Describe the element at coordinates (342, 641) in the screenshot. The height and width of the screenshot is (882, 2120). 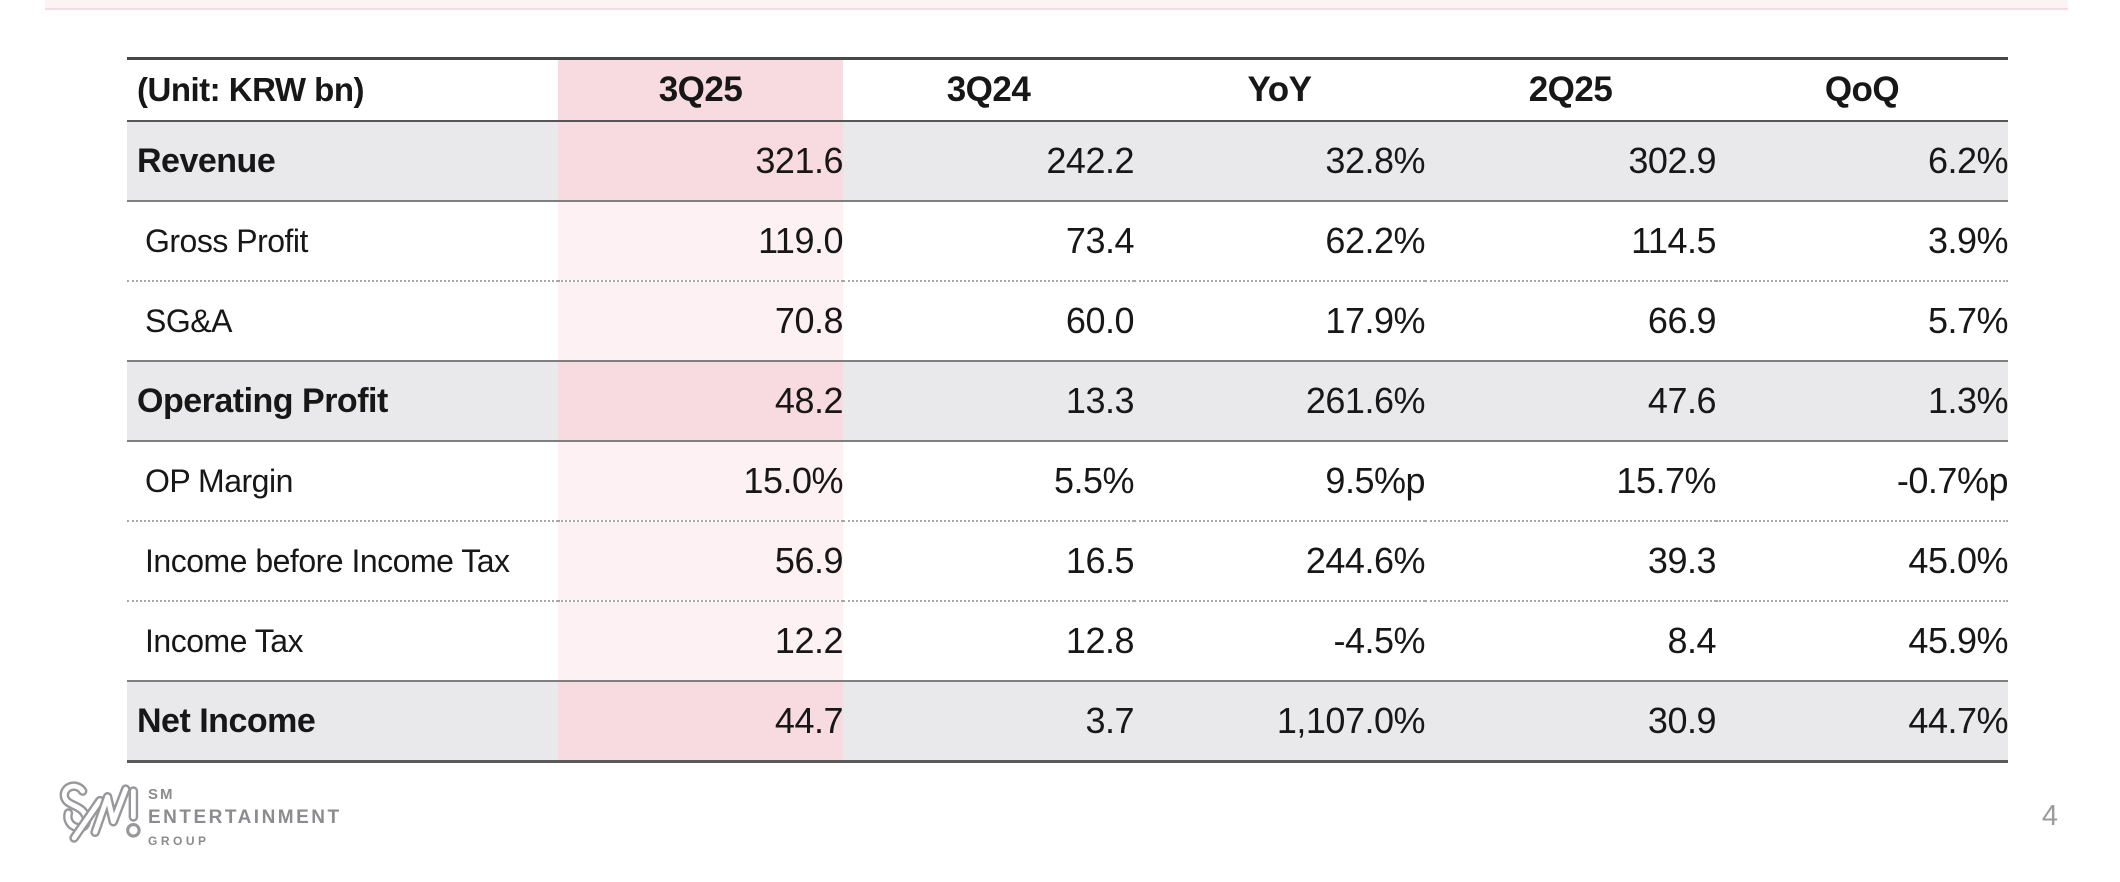
I see `row-label: Income Tax` at that location.